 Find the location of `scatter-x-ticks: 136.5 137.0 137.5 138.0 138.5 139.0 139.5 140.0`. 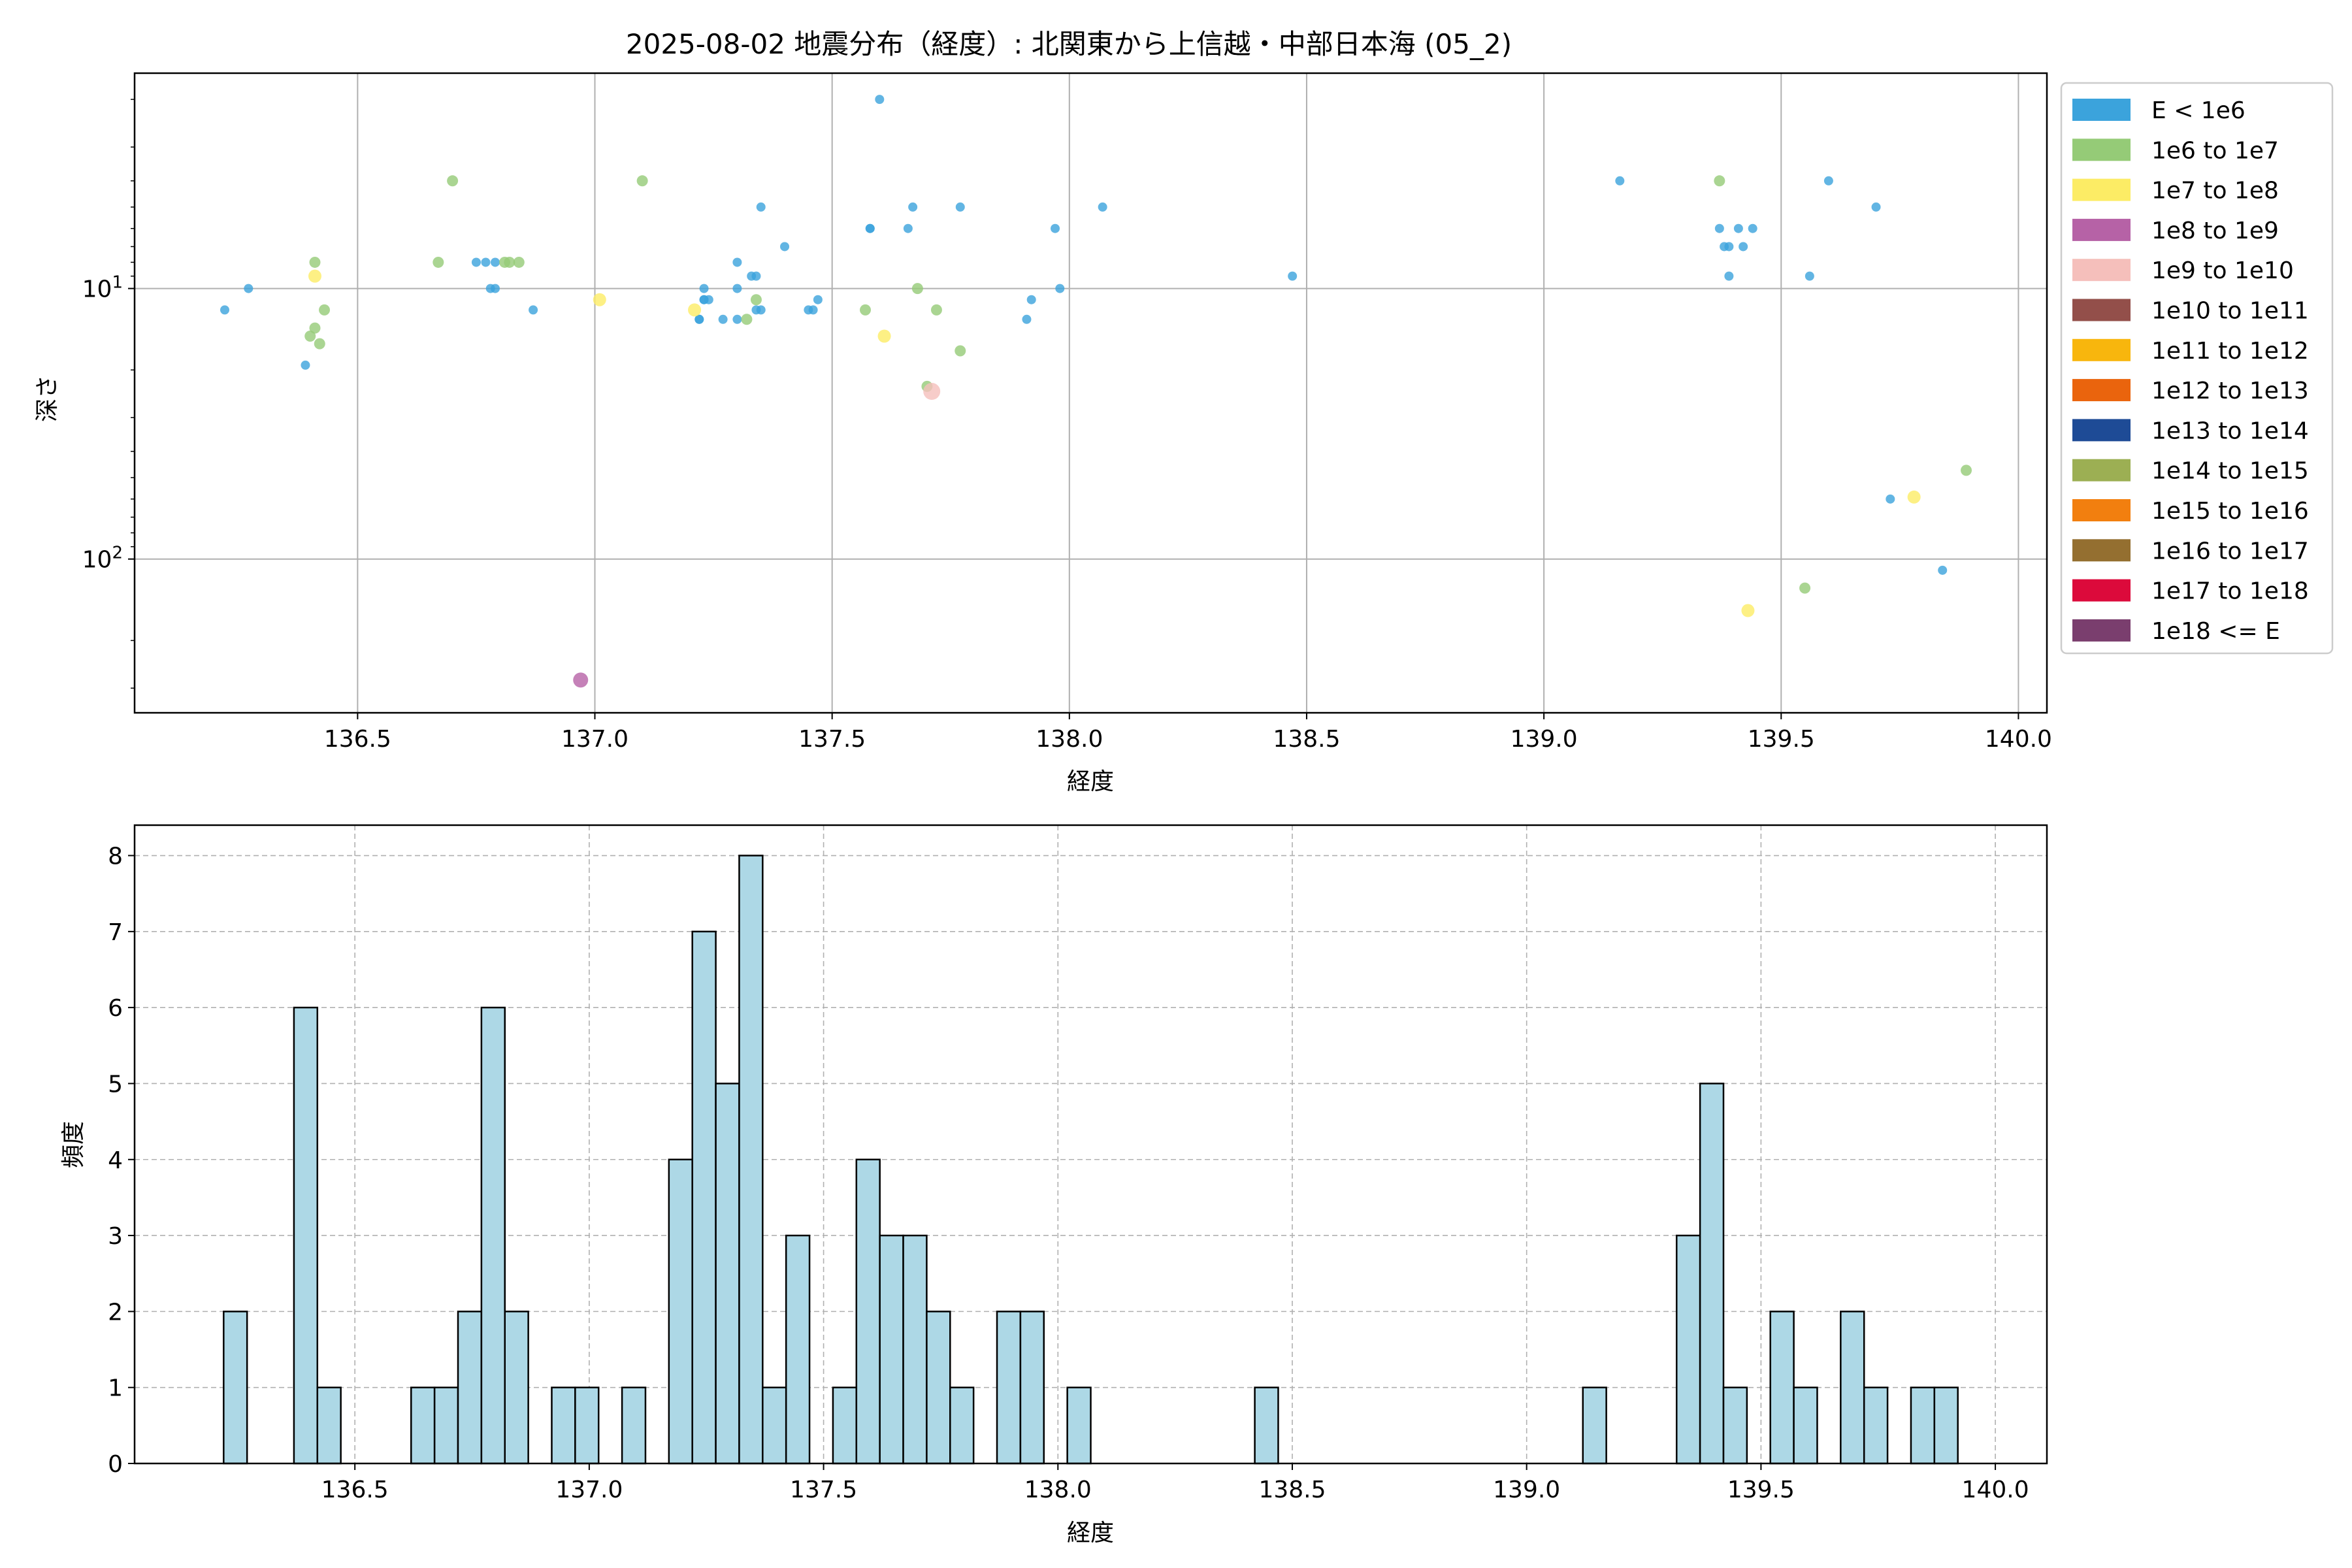

scatter-x-ticks: 136.5 137.0 137.5 138.0 138.5 139.0 139.5 140.0 is located at coordinates (1188, 733).